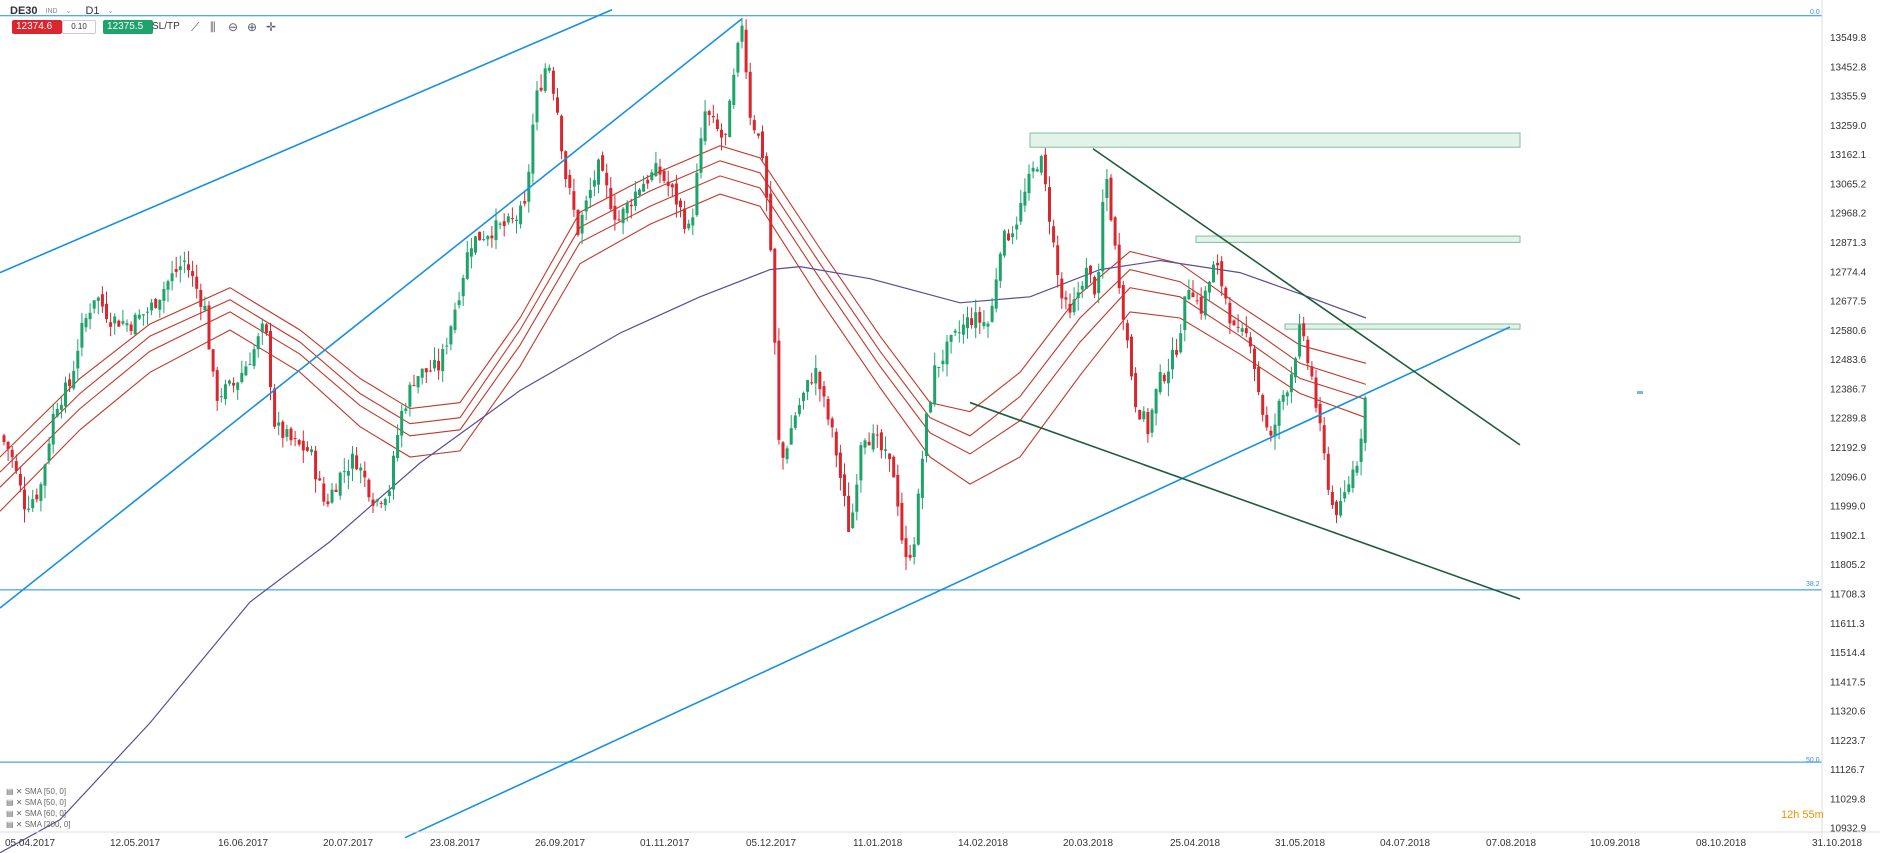 This screenshot has width=1880, height=853. What do you see at coordinates (195, 27) in the screenshot?
I see `line-chart-icon: ⟋` at bounding box center [195, 27].